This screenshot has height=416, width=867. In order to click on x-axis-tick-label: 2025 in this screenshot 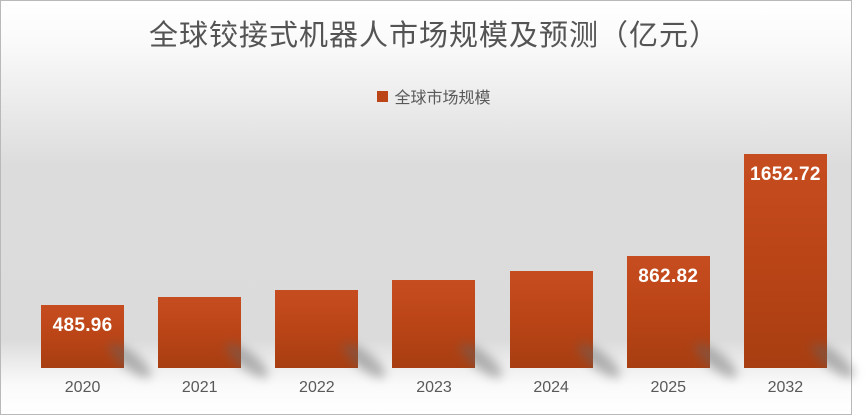, I will do `click(668, 387)`.